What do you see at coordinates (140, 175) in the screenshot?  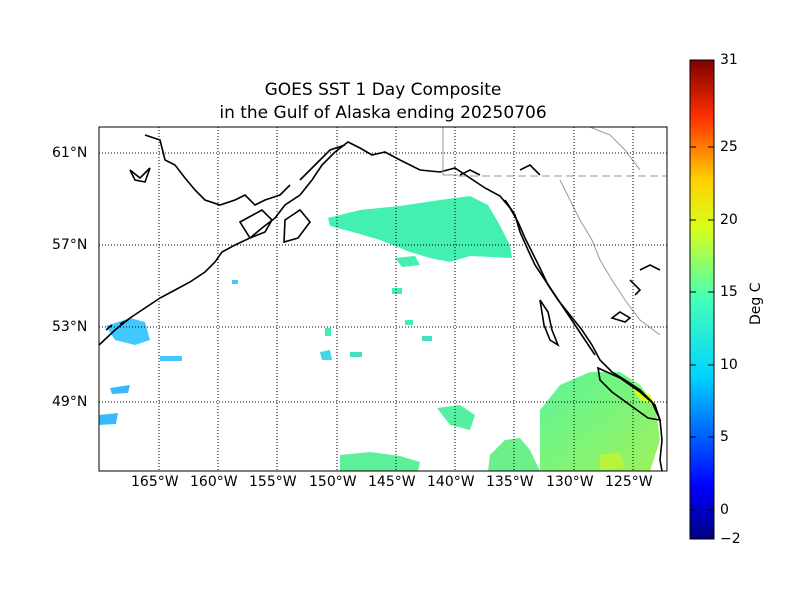 I see `nw-coast` at bounding box center [140, 175].